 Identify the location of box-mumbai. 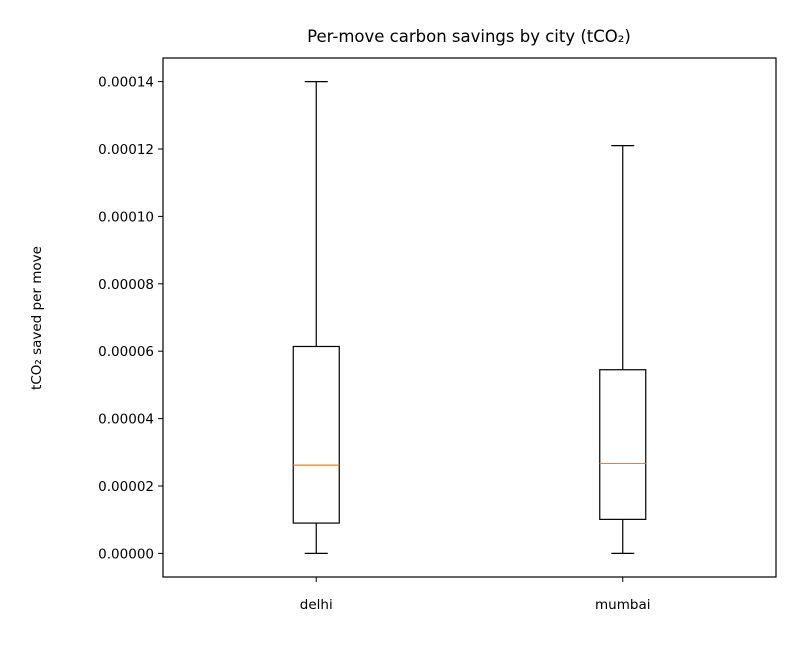
(623, 444).